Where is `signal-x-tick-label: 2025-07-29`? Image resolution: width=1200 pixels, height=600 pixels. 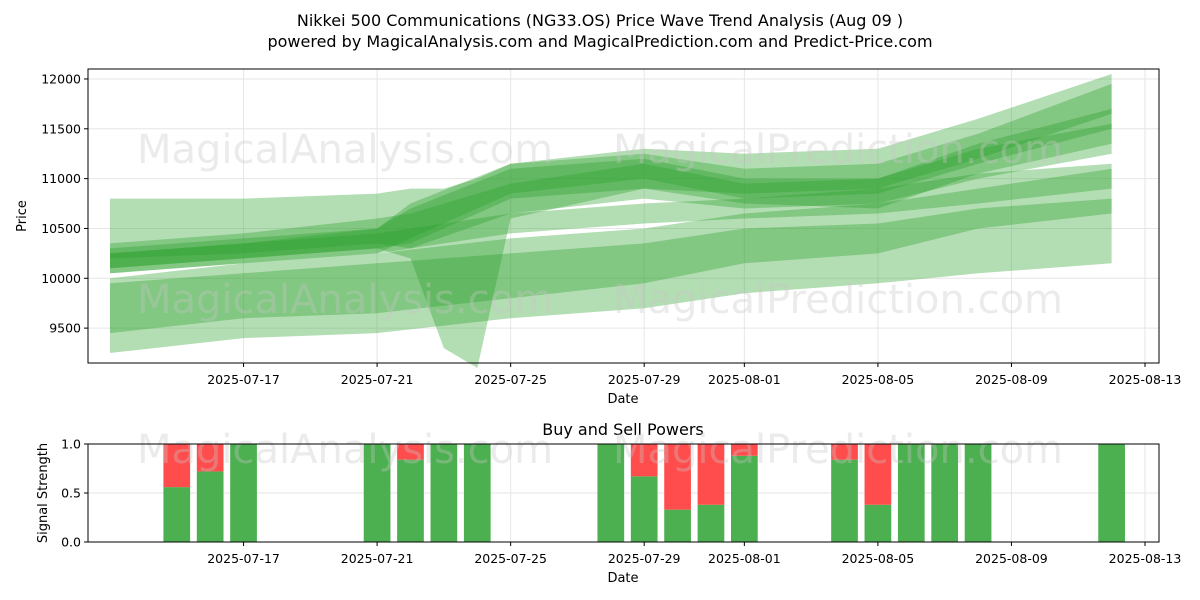 signal-x-tick-label: 2025-07-29 is located at coordinates (644, 558).